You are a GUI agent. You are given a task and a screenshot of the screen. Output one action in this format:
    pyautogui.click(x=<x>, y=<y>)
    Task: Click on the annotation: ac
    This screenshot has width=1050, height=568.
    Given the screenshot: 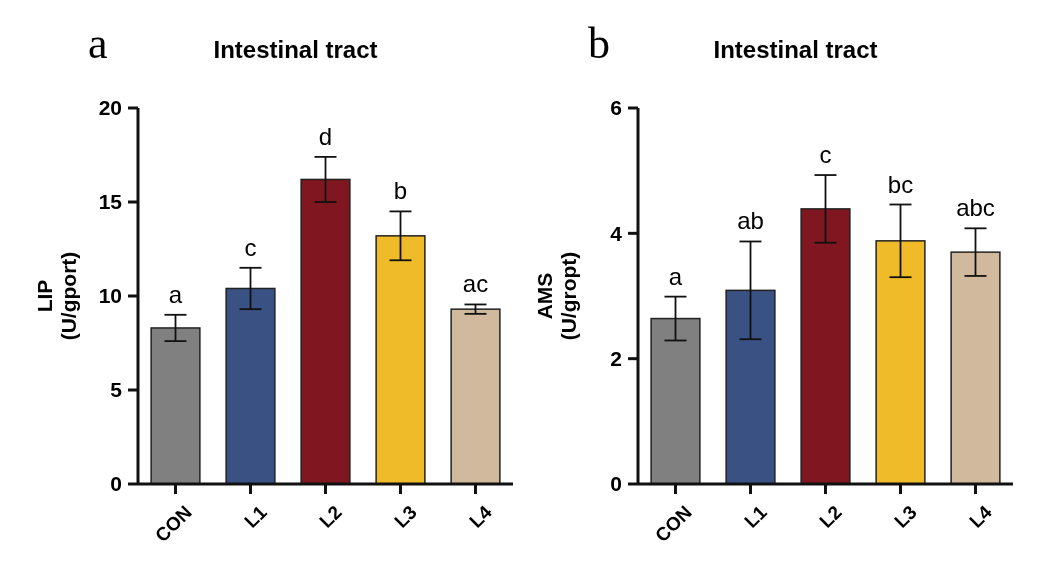 What is the action you would take?
    pyautogui.click(x=475, y=284)
    